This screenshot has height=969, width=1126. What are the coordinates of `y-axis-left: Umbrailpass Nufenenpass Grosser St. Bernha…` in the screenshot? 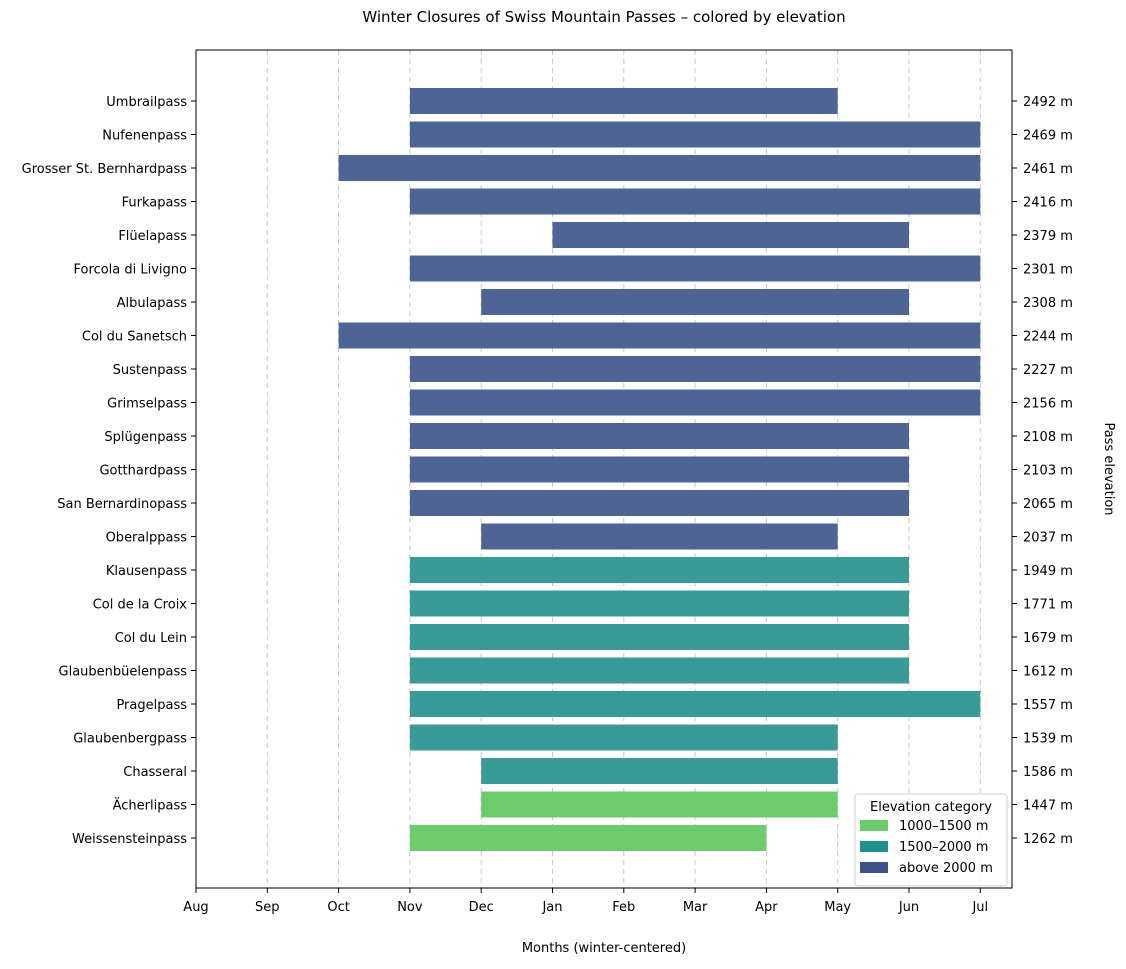 It's located at (109, 471).